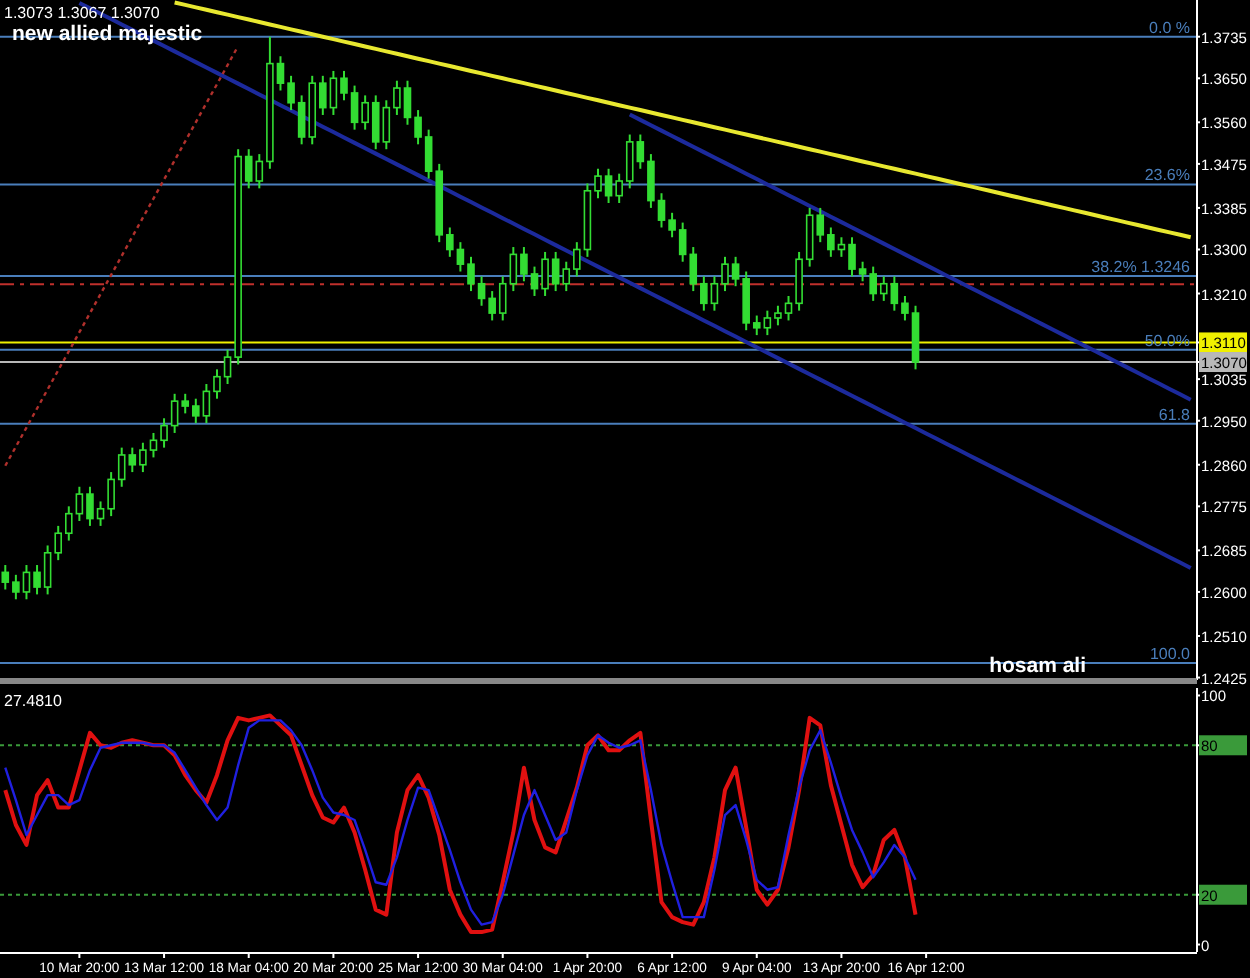 Image resolution: width=1250 pixels, height=978 pixels. Describe the element at coordinates (1175, 414) in the screenshot. I see `annotation: 61.8` at that location.